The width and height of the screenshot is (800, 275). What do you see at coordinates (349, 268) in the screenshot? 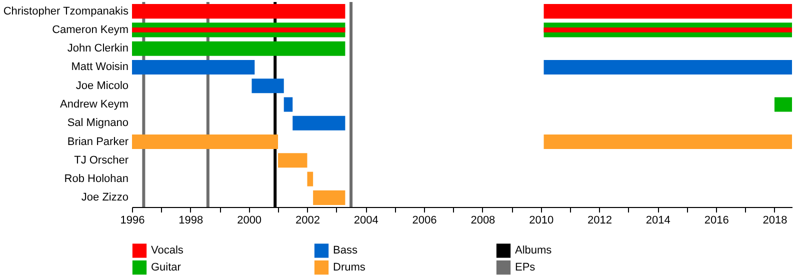
I see `legend-label: Drums` at bounding box center [349, 268].